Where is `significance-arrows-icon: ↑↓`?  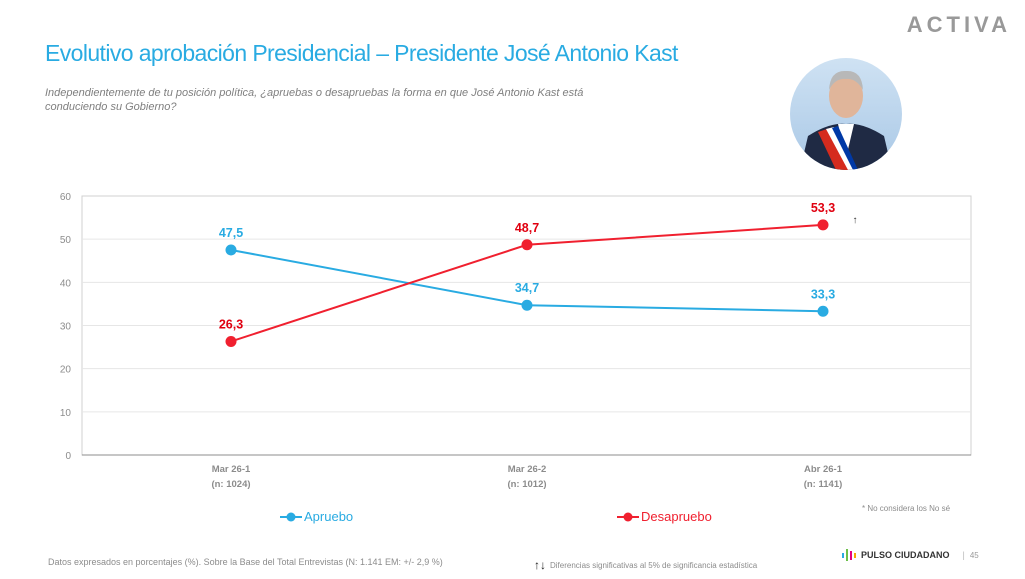
significance-arrows-icon: ↑↓ is located at coordinates (540, 565).